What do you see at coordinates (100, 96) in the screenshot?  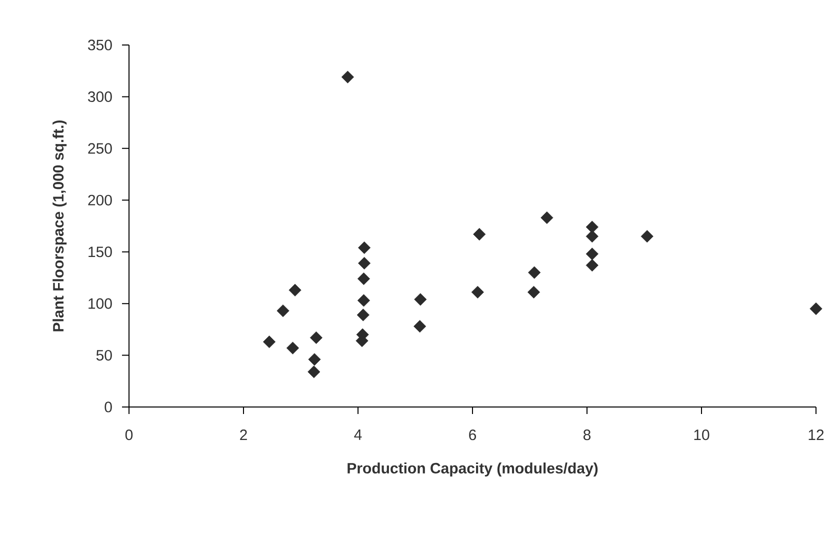 I see `y-tick-label: 300` at bounding box center [100, 96].